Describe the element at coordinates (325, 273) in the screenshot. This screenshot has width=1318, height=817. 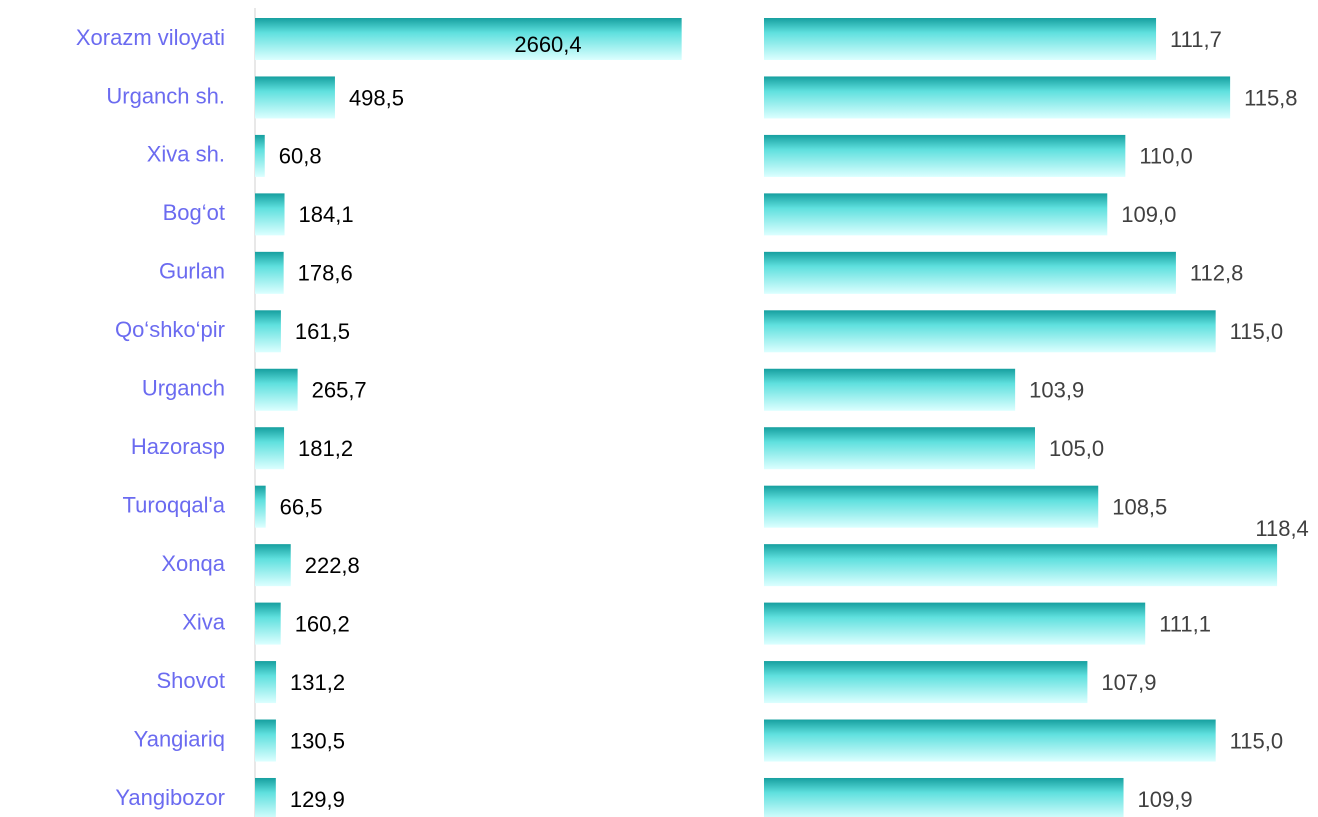
I see `value-label: 178,6` at that location.